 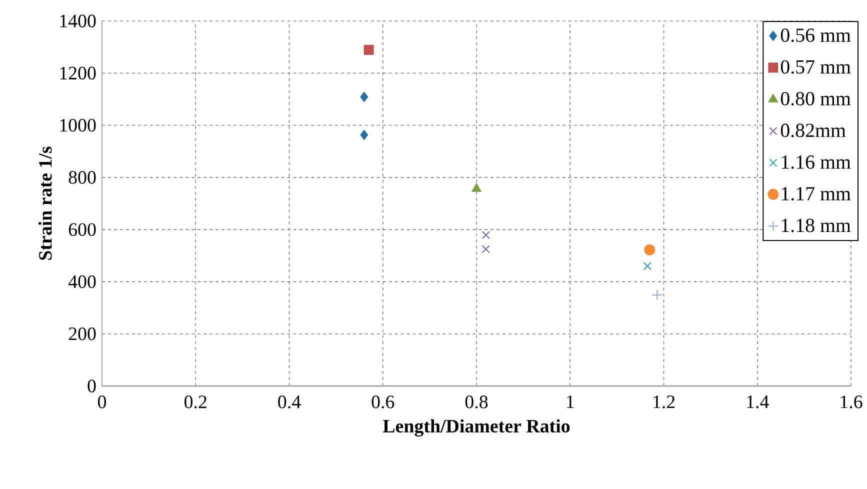 What do you see at coordinates (78, 125) in the screenshot?
I see `y-tick-label: 1000` at bounding box center [78, 125].